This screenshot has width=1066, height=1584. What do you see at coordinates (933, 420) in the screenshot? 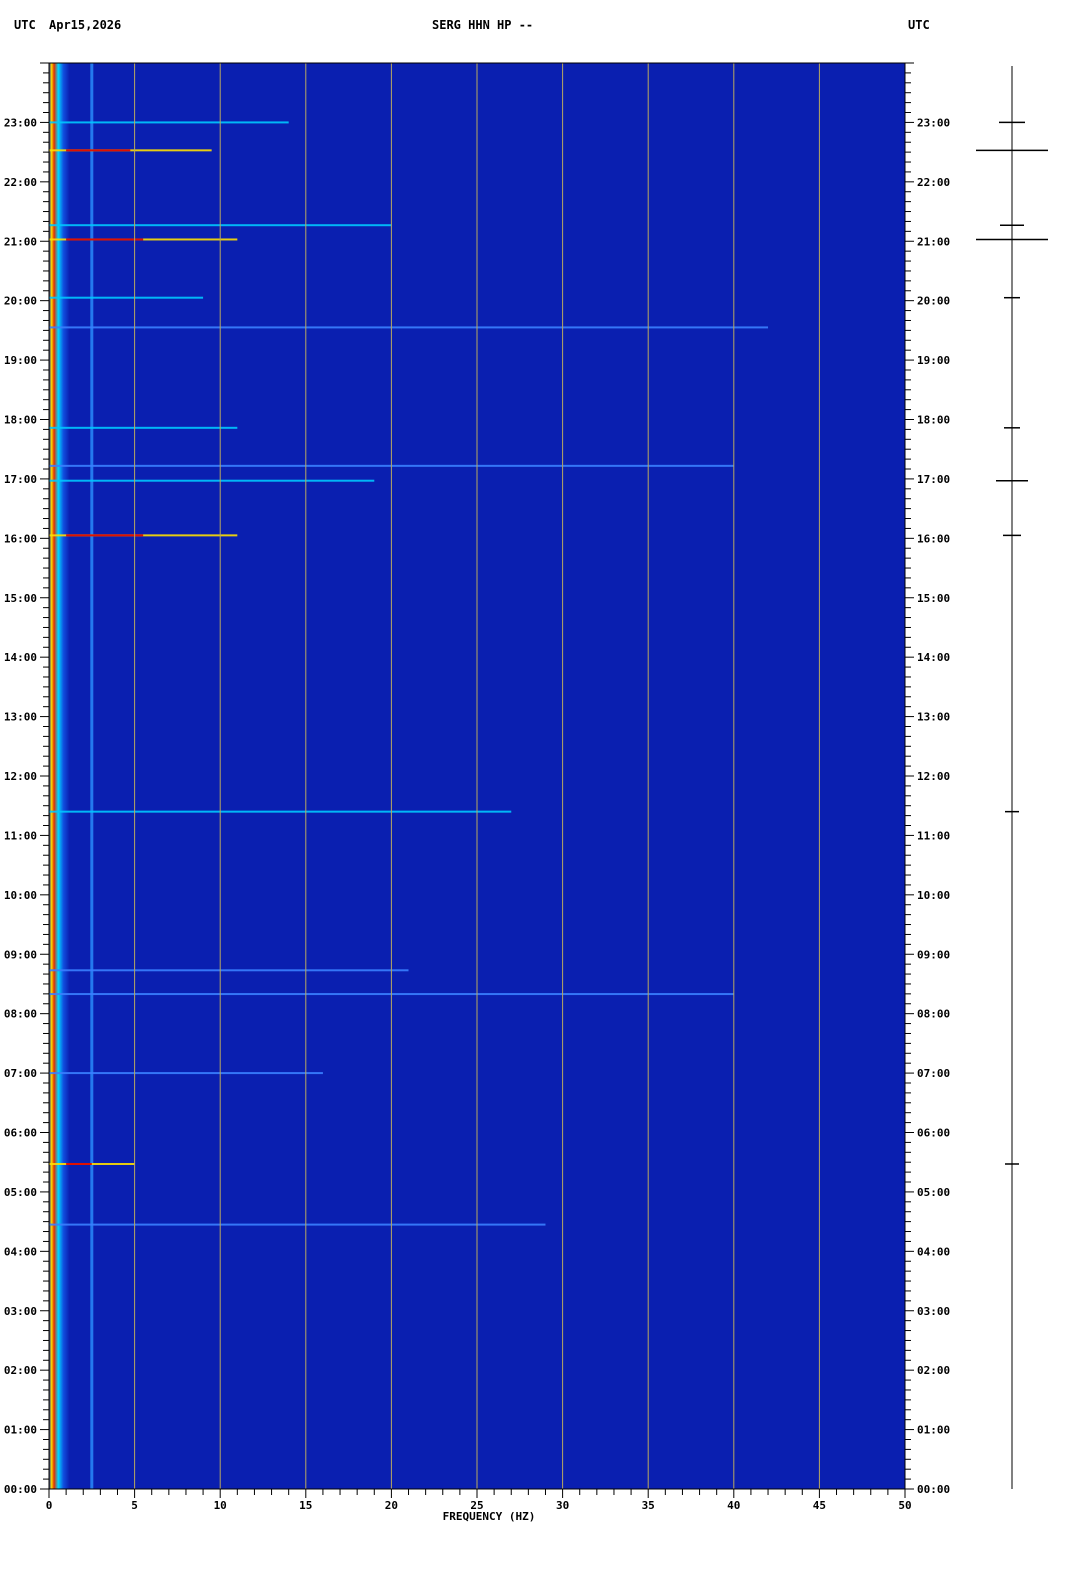
I see `y-tick-label-right: 18:00` at bounding box center [933, 420].